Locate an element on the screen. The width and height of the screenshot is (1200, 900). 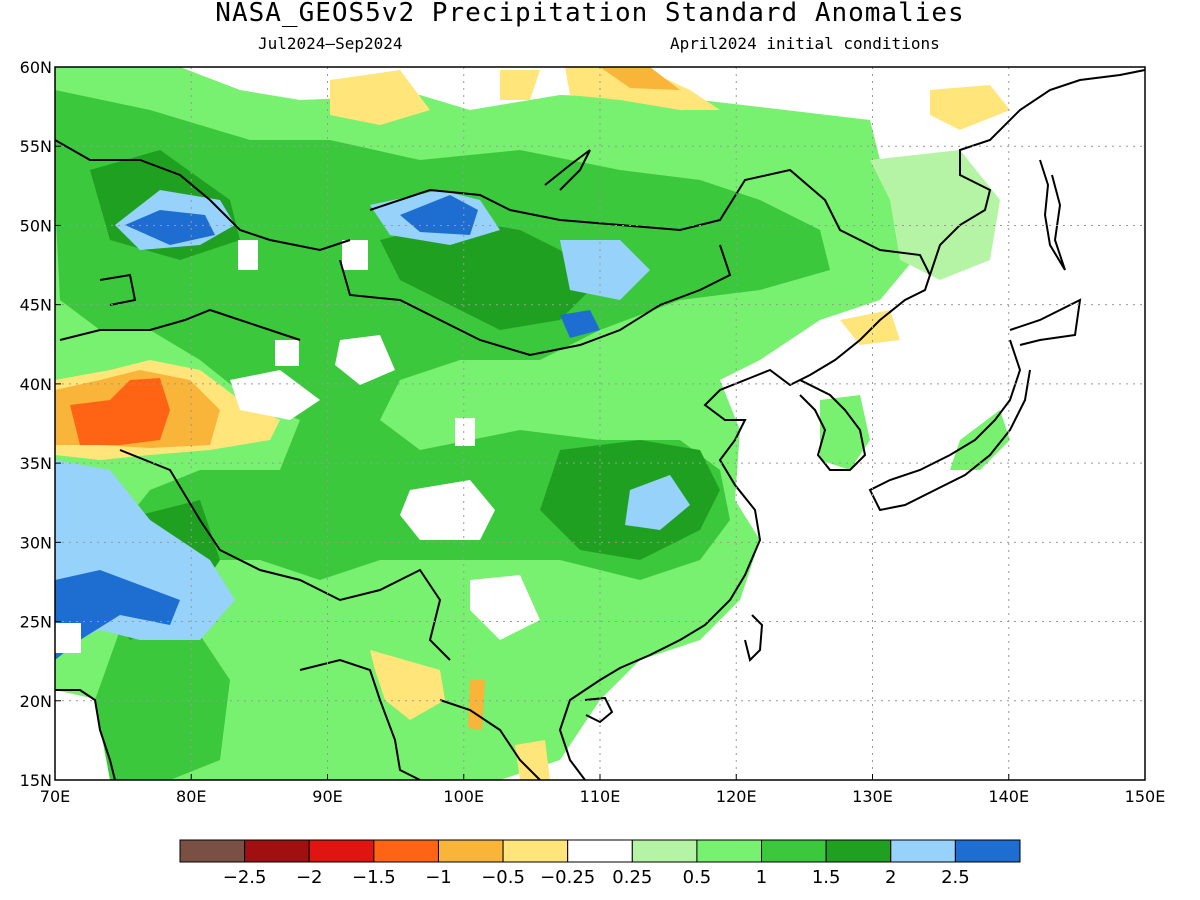
lon-tick-label: 120E is located at coordinates (736, 796).